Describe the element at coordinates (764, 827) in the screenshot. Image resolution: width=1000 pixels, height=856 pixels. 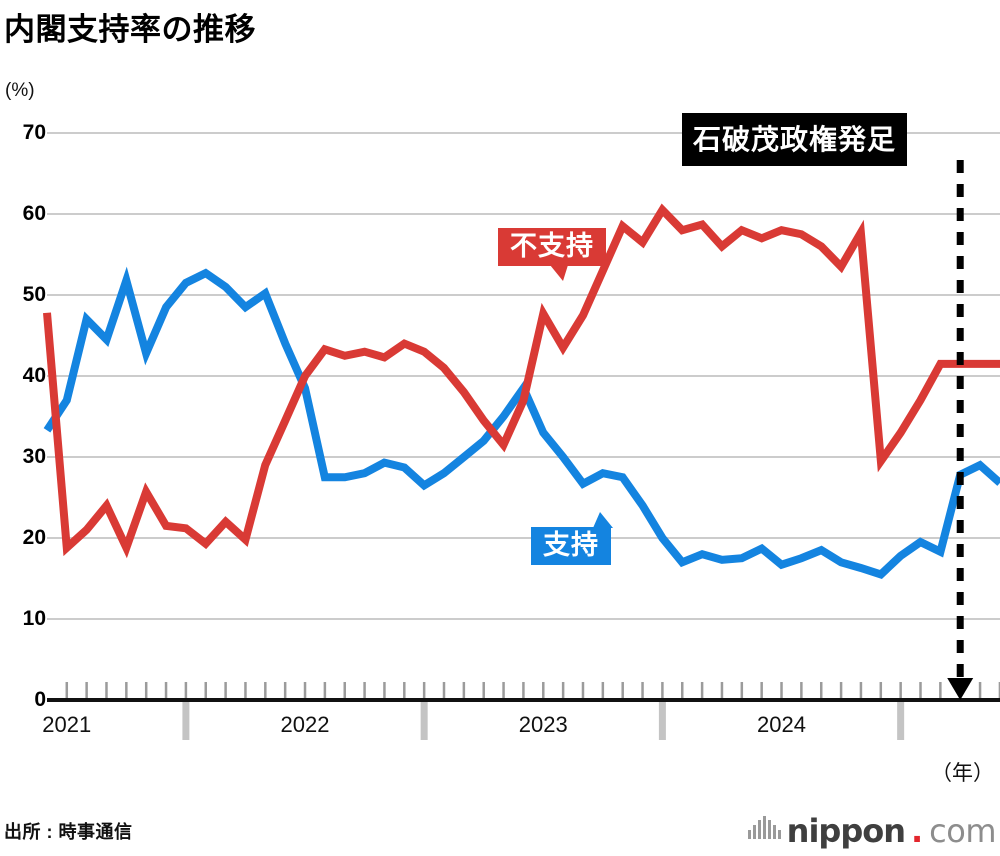
I see `soundwave-icon` at that location.